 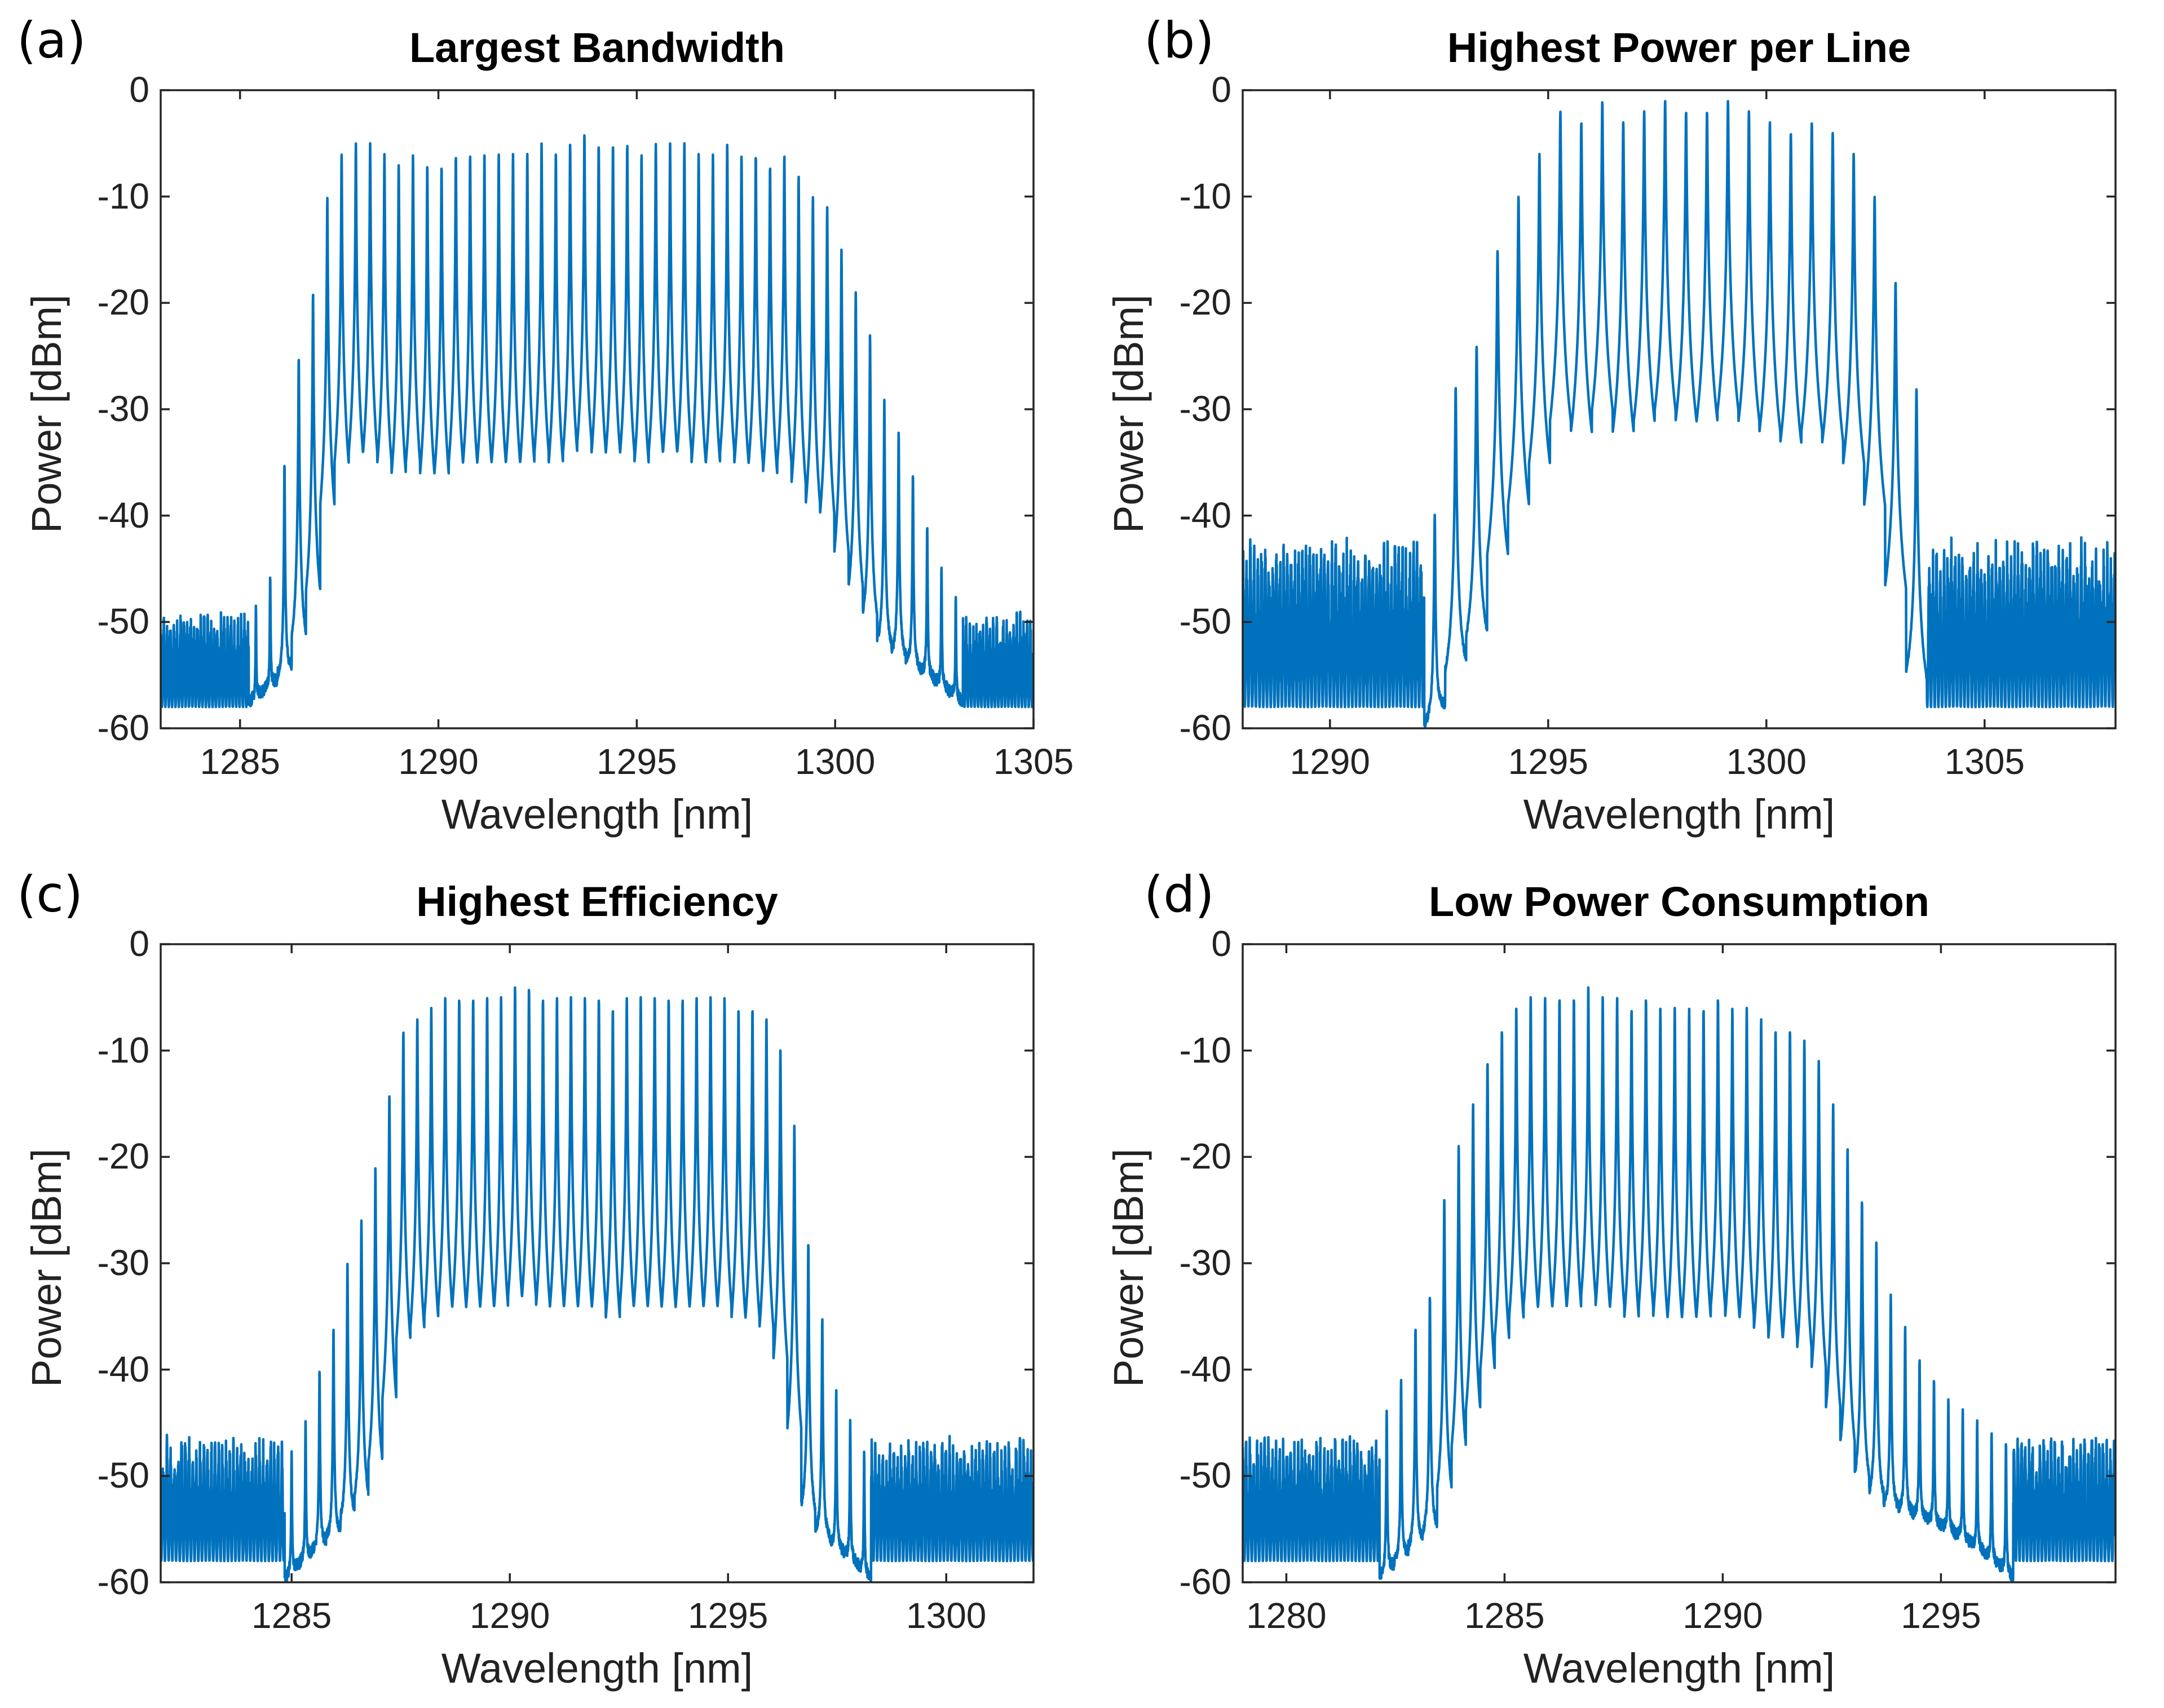 What do you see at coordinates (51, 40) in the screenshot?
I see `panel-label: (a)` at bounding box center [51, 40].